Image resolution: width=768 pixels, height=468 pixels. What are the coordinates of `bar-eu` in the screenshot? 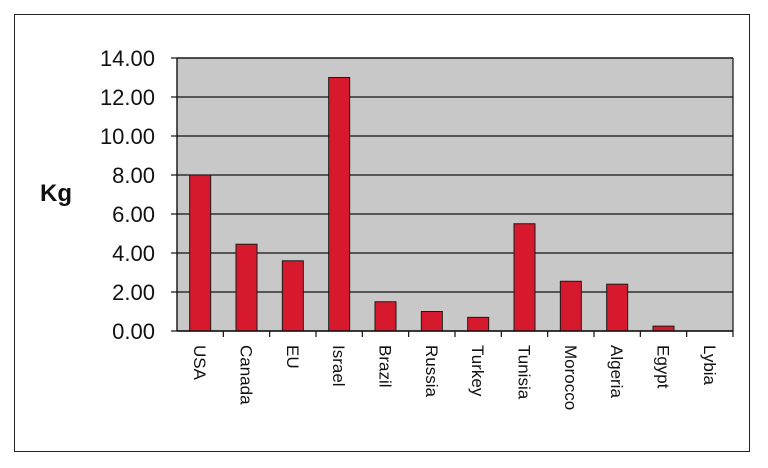 It's located at (292, 296).